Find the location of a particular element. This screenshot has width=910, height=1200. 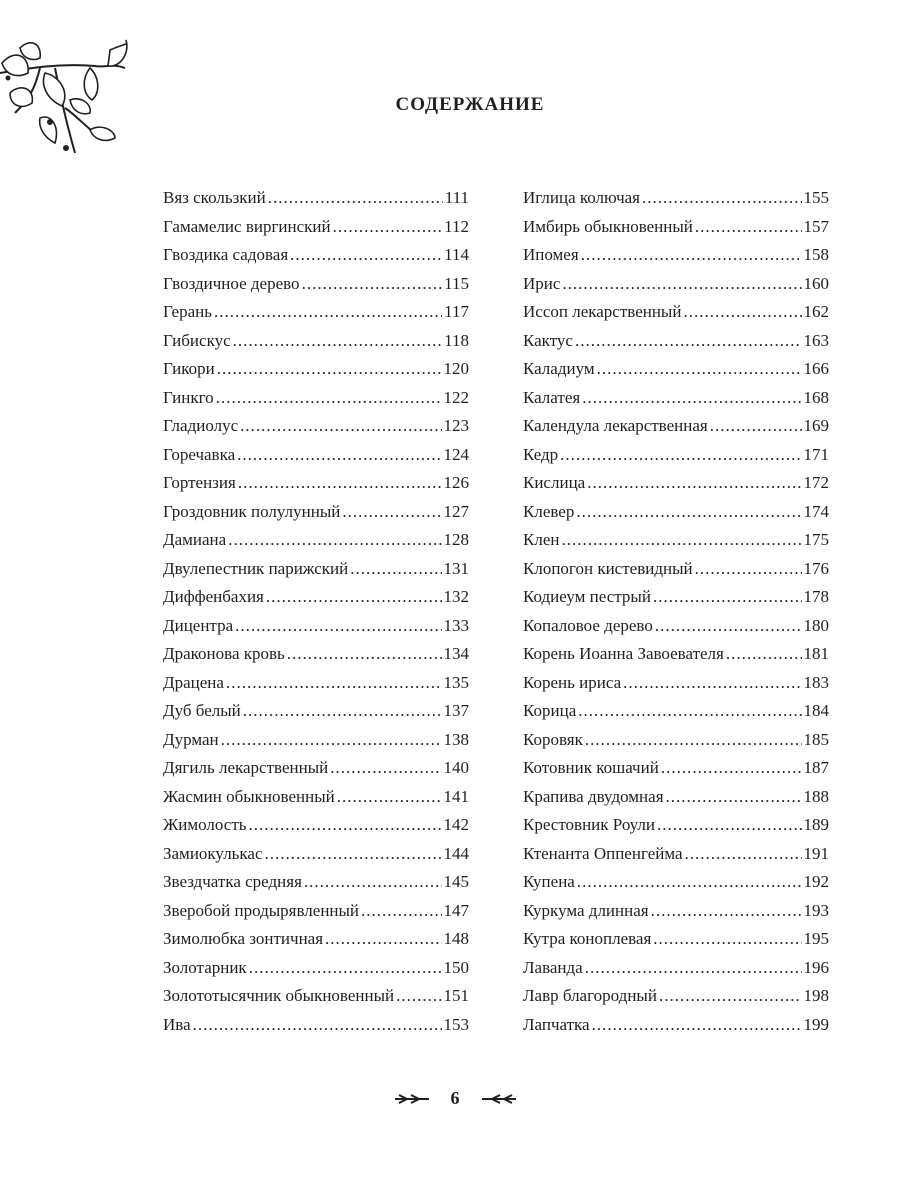

entry-title: Диффенбахия is located at coordinates (213, 596).